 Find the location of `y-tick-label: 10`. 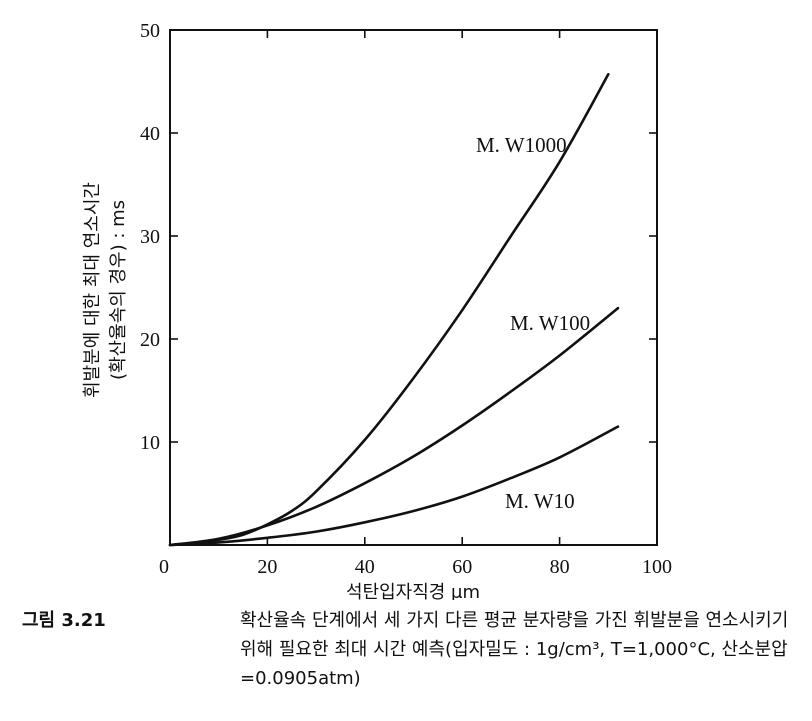

y-tick-label: 10 is located at coordinates (150, 443).